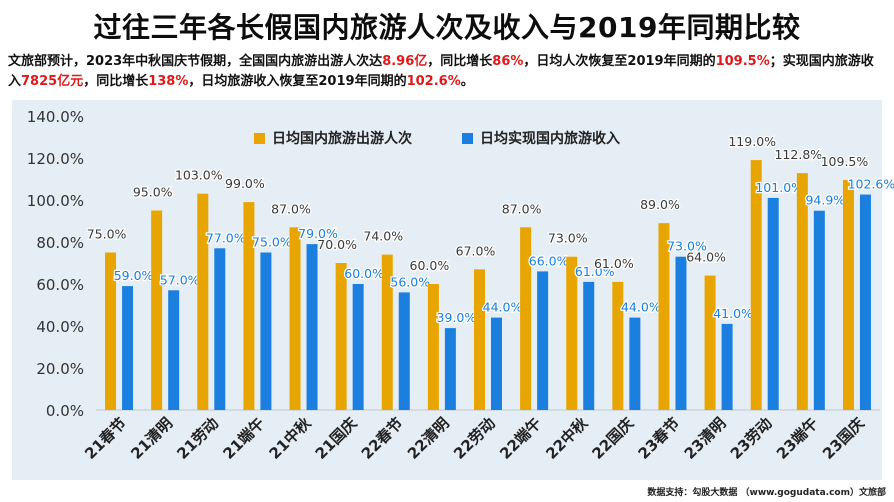 The height and width of the screenshot is (502, 894). Describe the element at coordinates (151, 438) in the screenshot. I see `x-tick-label: 21清明` at that location.